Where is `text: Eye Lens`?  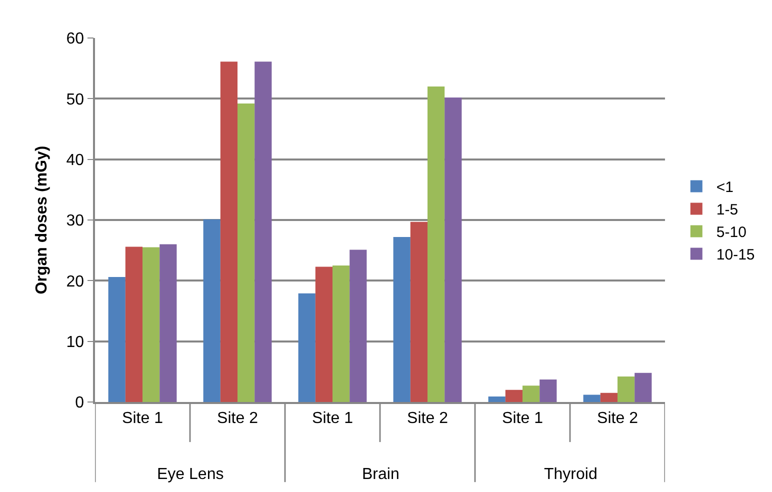
text: Eye Lens is located at coordinates (190, 474).